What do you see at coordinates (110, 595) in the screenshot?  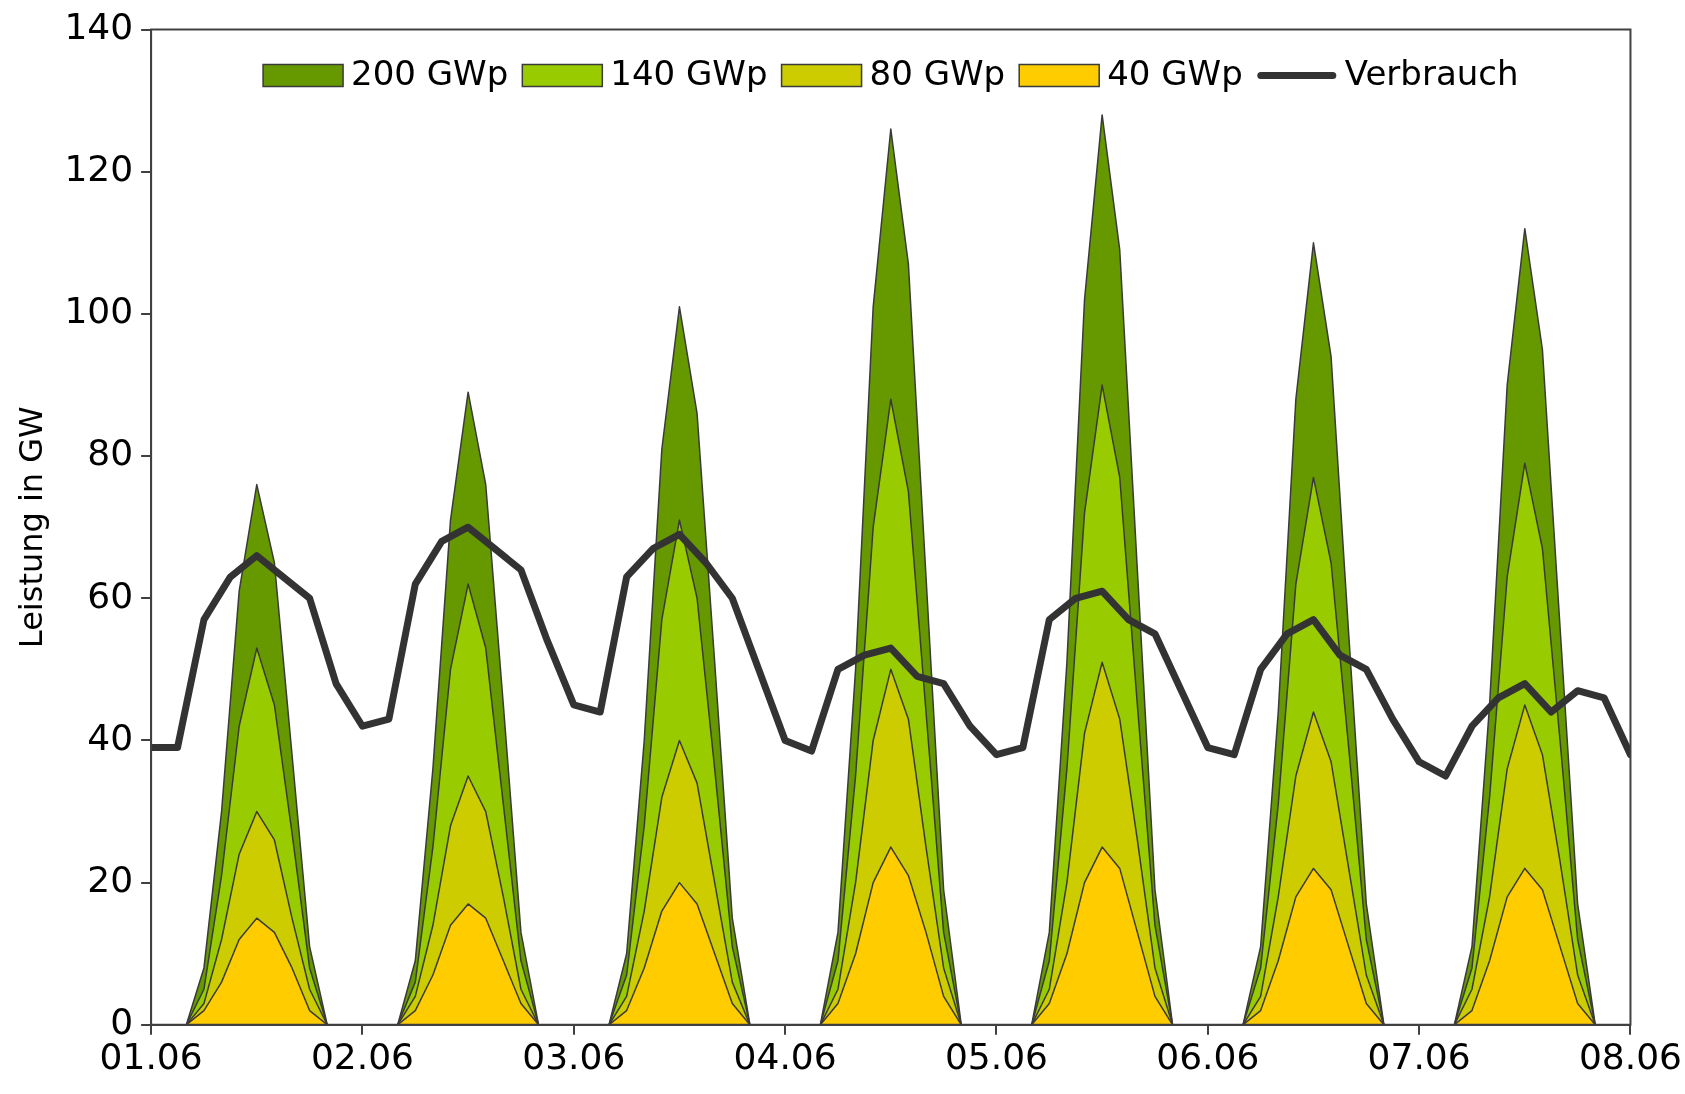 I see `y-tick-label: 60` at bounding box center [110, 595].